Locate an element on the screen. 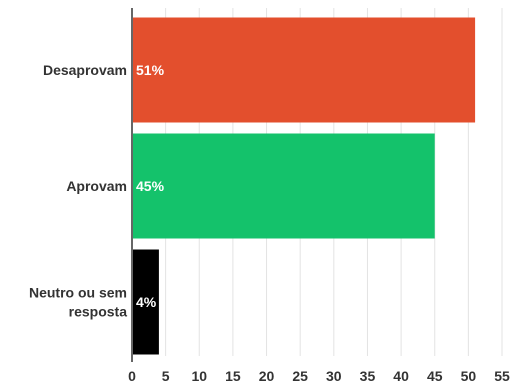  x-tick-label: 5 is located at coordinates (166, 376).